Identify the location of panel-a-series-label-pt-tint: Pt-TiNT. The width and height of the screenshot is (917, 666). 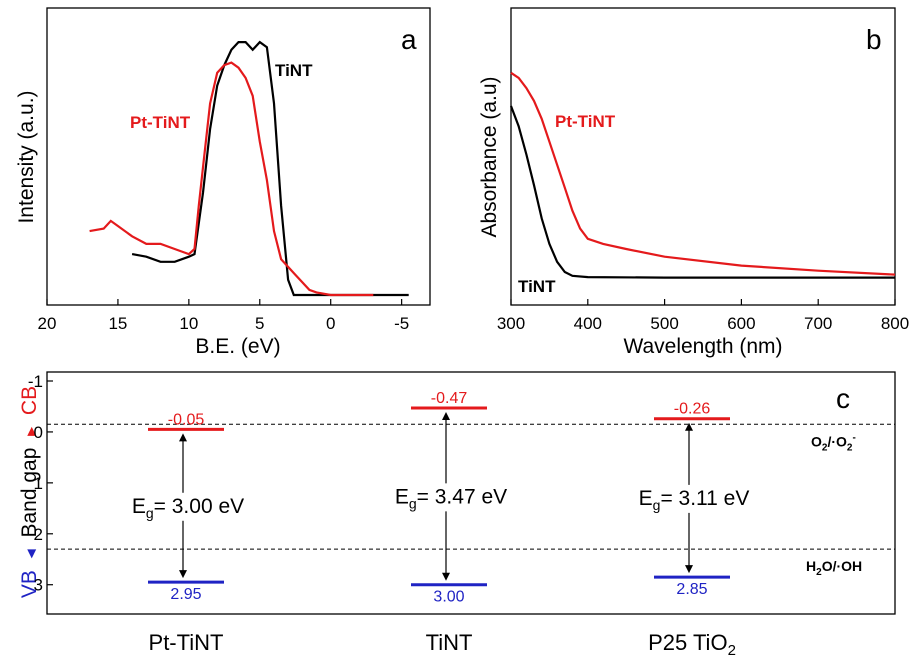
(160, 122).